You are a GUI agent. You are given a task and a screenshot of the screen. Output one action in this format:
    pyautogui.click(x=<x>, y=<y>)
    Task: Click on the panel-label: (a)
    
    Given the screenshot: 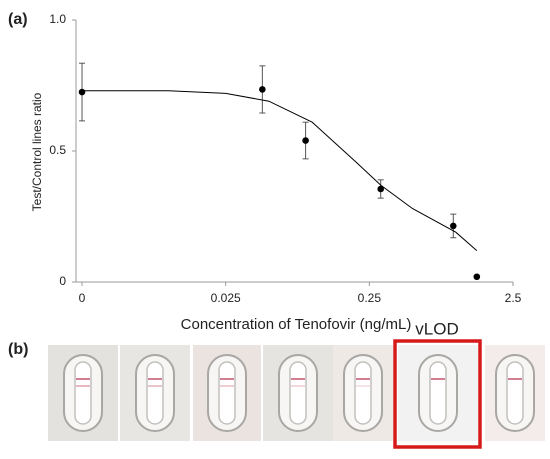 What is the action you would take?
    pyautogui.click(x=18, y=19)
    